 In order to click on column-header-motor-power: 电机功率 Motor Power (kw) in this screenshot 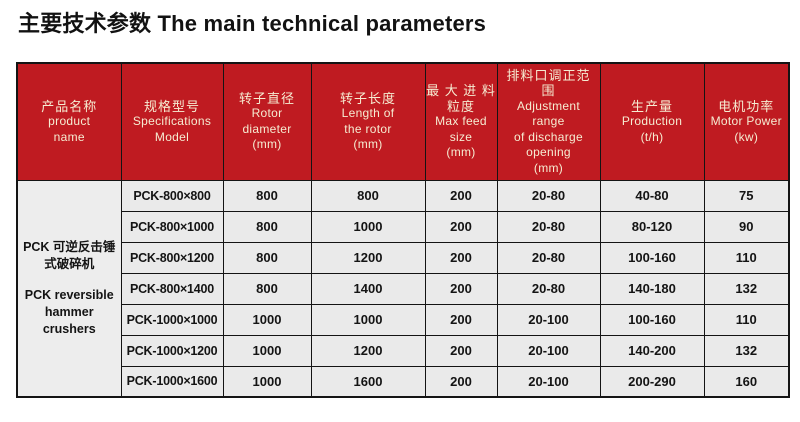, I will do `click(746, 121)`.